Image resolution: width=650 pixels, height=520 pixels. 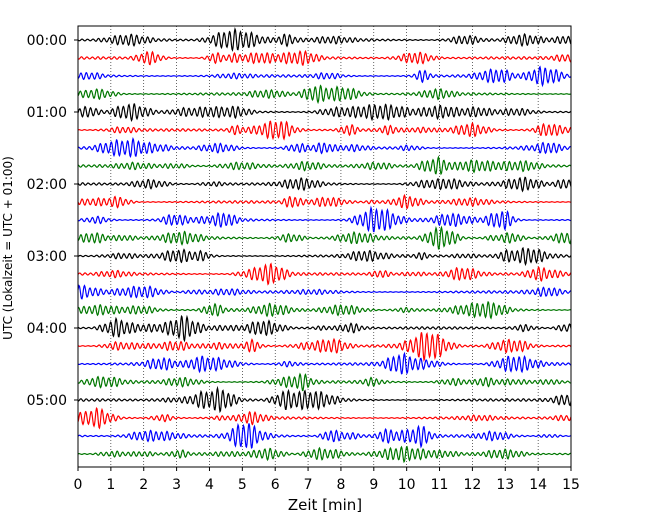 I want to click on x-tick-label: 0, so click(x=78, y=485).